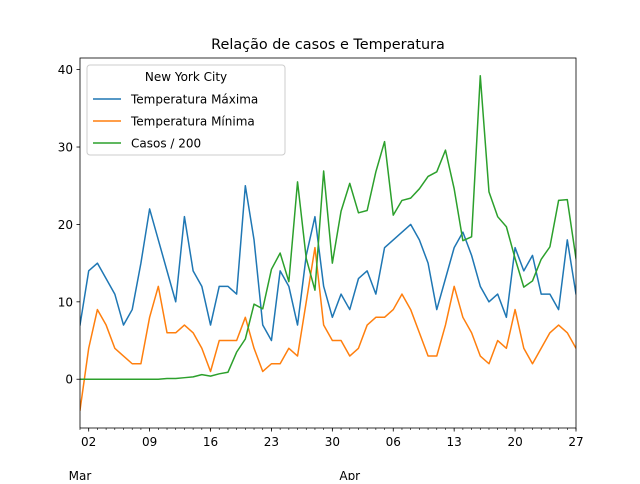 This screenshot has height=484, width=640. Describe the element at coordinates (575, 442) in the screenshot. I see `x-tick-label-8: 27` at that location.